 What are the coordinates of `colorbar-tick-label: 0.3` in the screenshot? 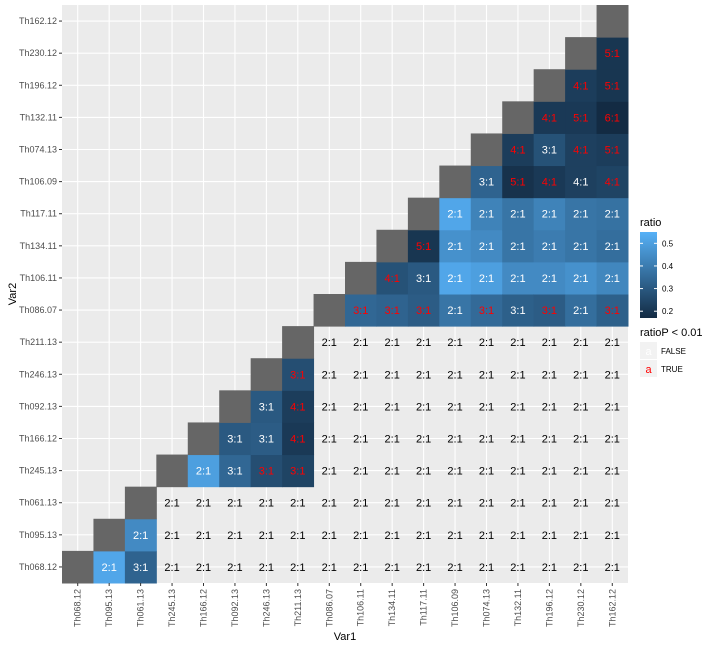 It's located at (668, 289).